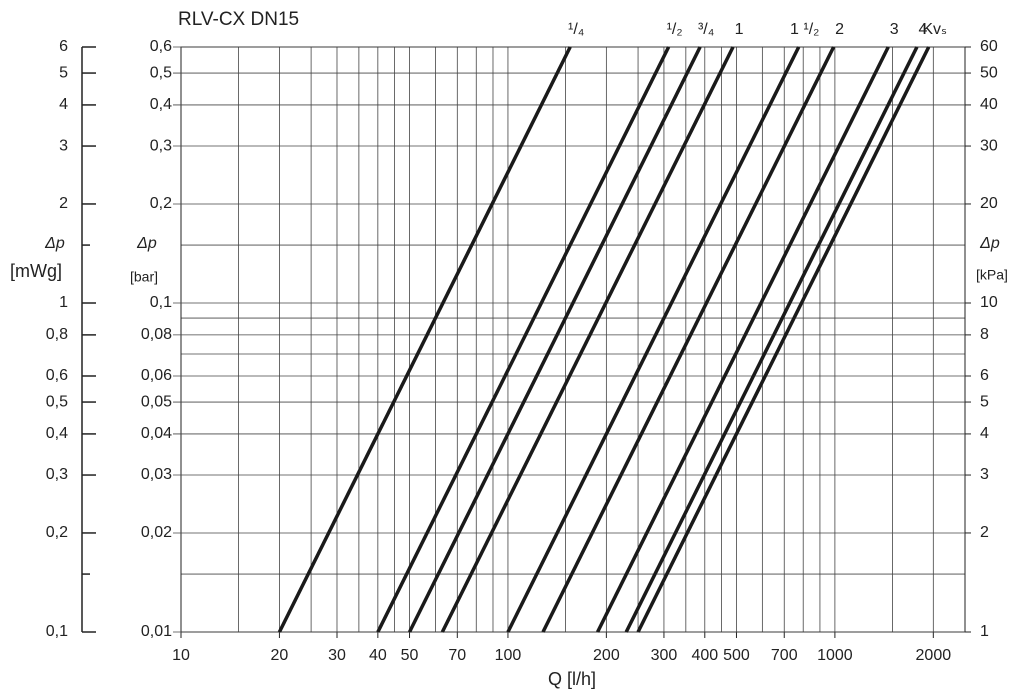 This screenshot has width=1022, height=693. I want to click on series-label: ¹/₂, so click(675, 29).